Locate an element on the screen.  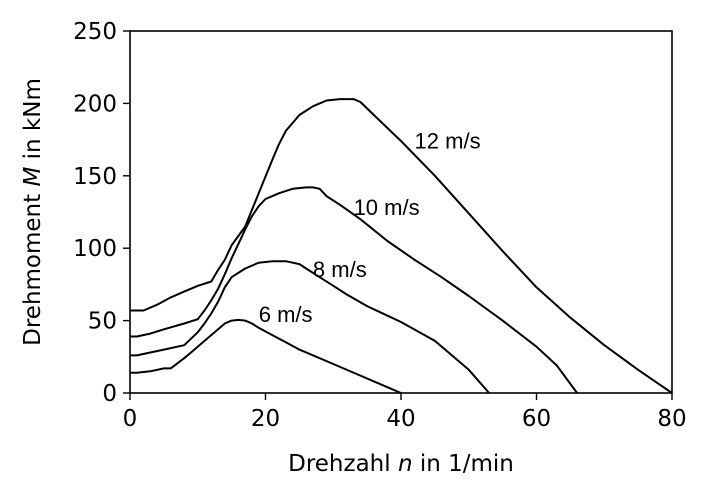
y-tick-label: 0 is located at coordinates (109, 394).